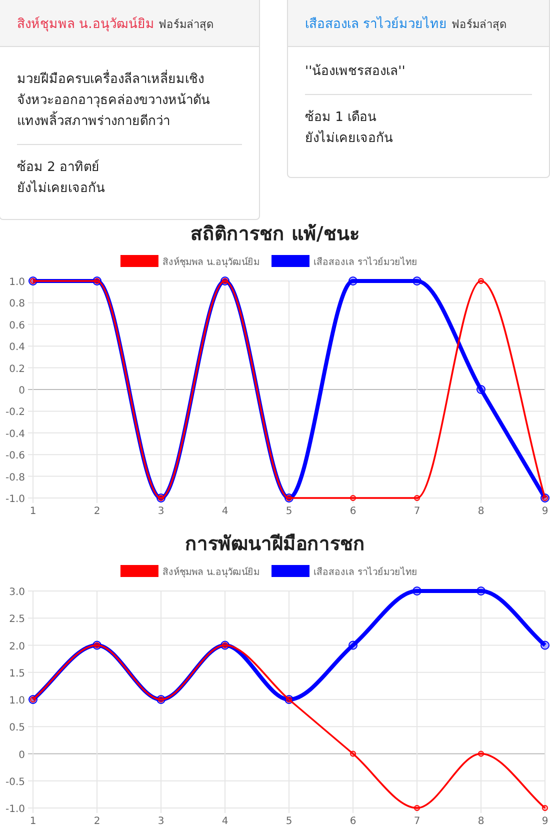 This screenshot has height=837, width=550. I want to click on y-tick-label: 0.8, so click(17, 304).